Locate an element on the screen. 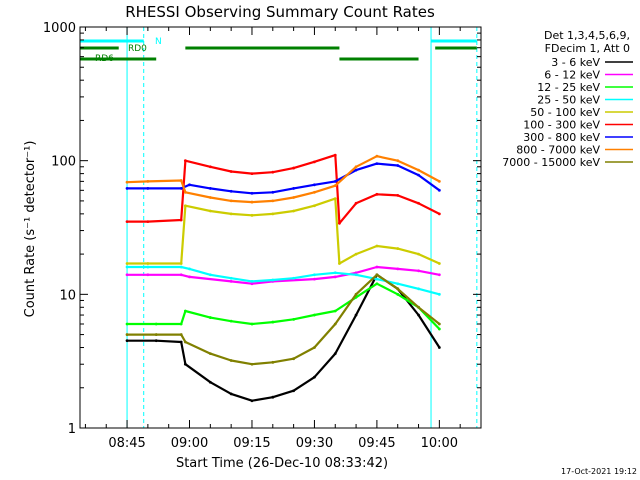 The width and height of the screenshot is (640, 480). y-tick-label-1: 10 is located at coordinates (67, 295).